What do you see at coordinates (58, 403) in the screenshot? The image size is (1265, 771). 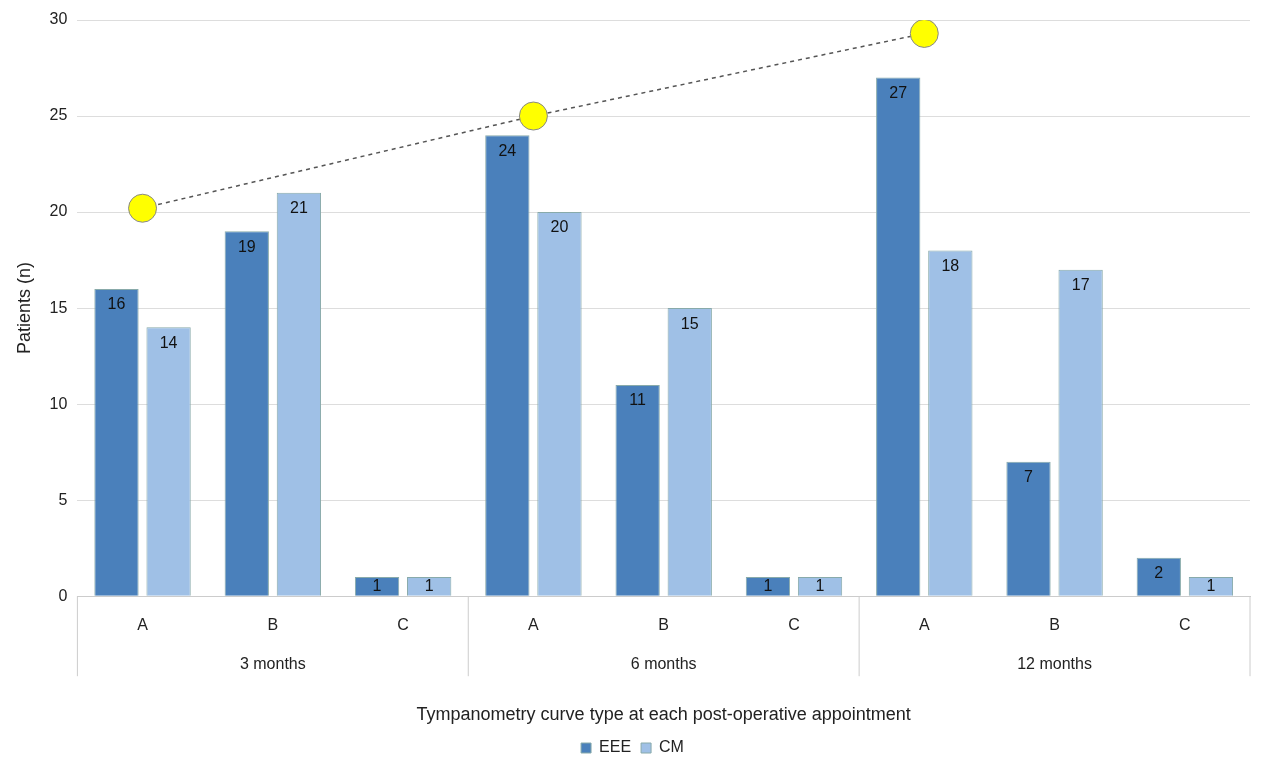 I see `y-tick-label: 10` at bounding box center [58, 403].